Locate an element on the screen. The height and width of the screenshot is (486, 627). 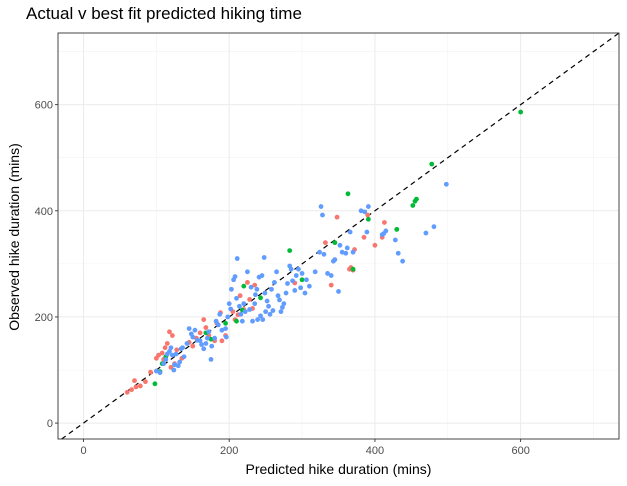
y-tick-label: 400 is located at coordinates (44, 212).